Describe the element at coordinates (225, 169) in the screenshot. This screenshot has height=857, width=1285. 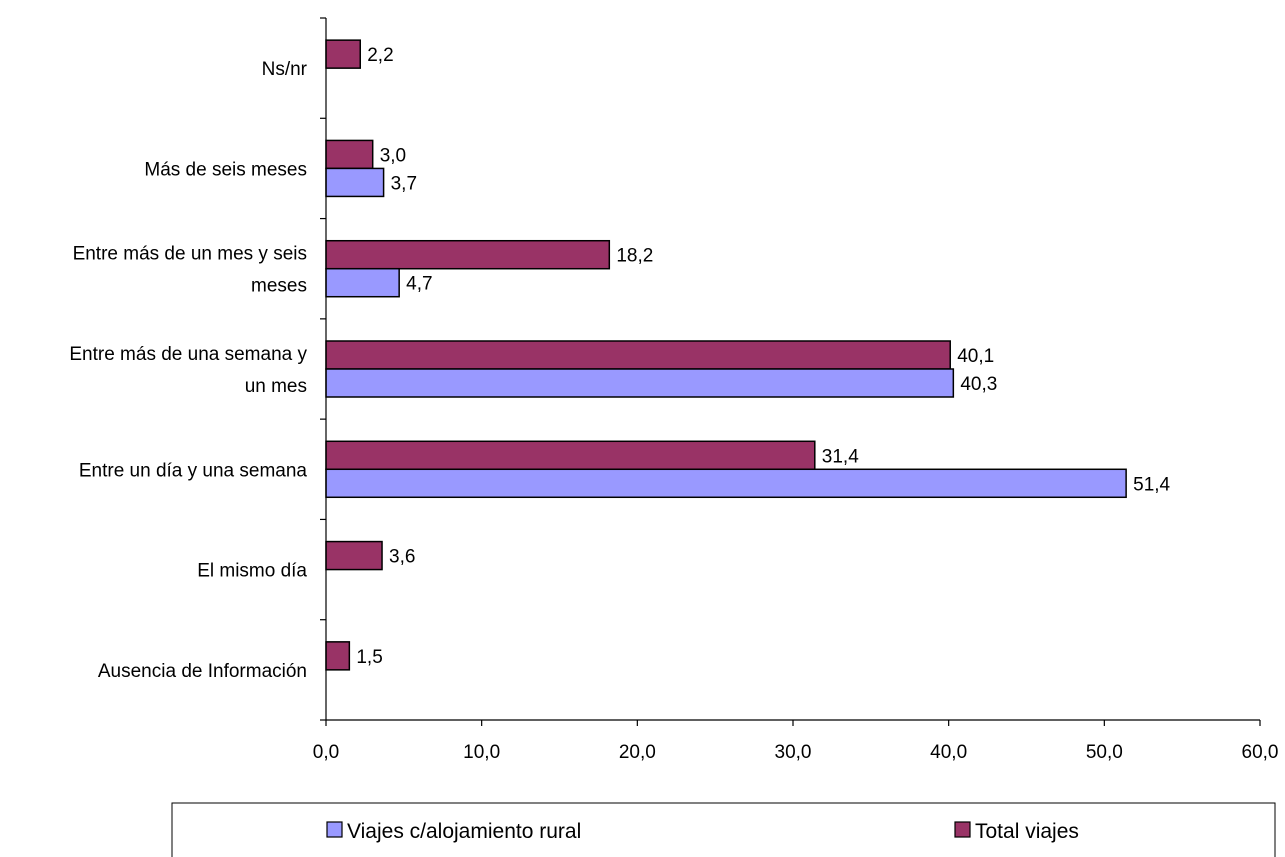
I see `category-label: Más de seis meses` at that location.